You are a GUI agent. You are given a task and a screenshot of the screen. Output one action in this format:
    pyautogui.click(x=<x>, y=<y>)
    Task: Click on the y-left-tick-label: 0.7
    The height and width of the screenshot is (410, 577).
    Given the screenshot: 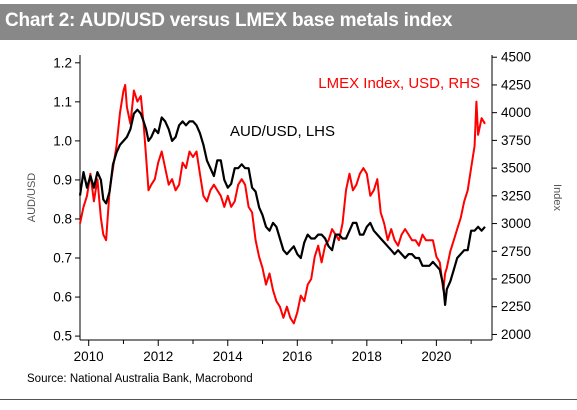 What is the action you would take?
    pyautogui.click(x=62, y=258)
    